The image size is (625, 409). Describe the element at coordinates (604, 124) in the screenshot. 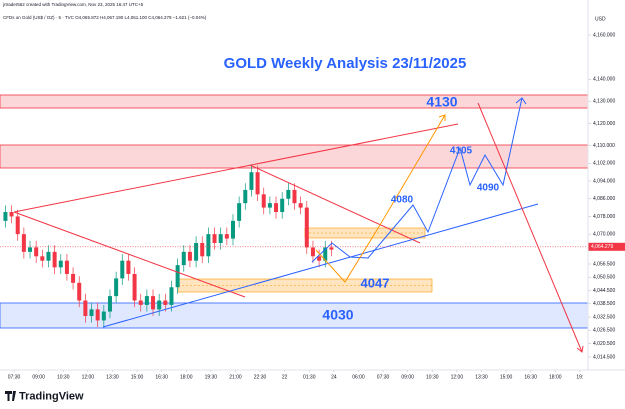

I see `y-tick-label: 4,120.000` at that location.